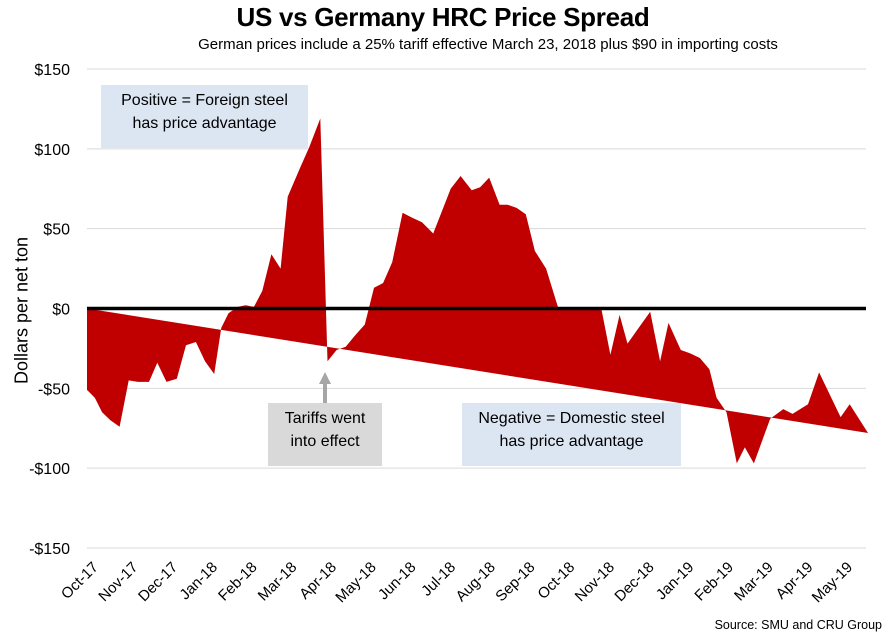  I want to click on arrow-head-icon, so click(325, 378).